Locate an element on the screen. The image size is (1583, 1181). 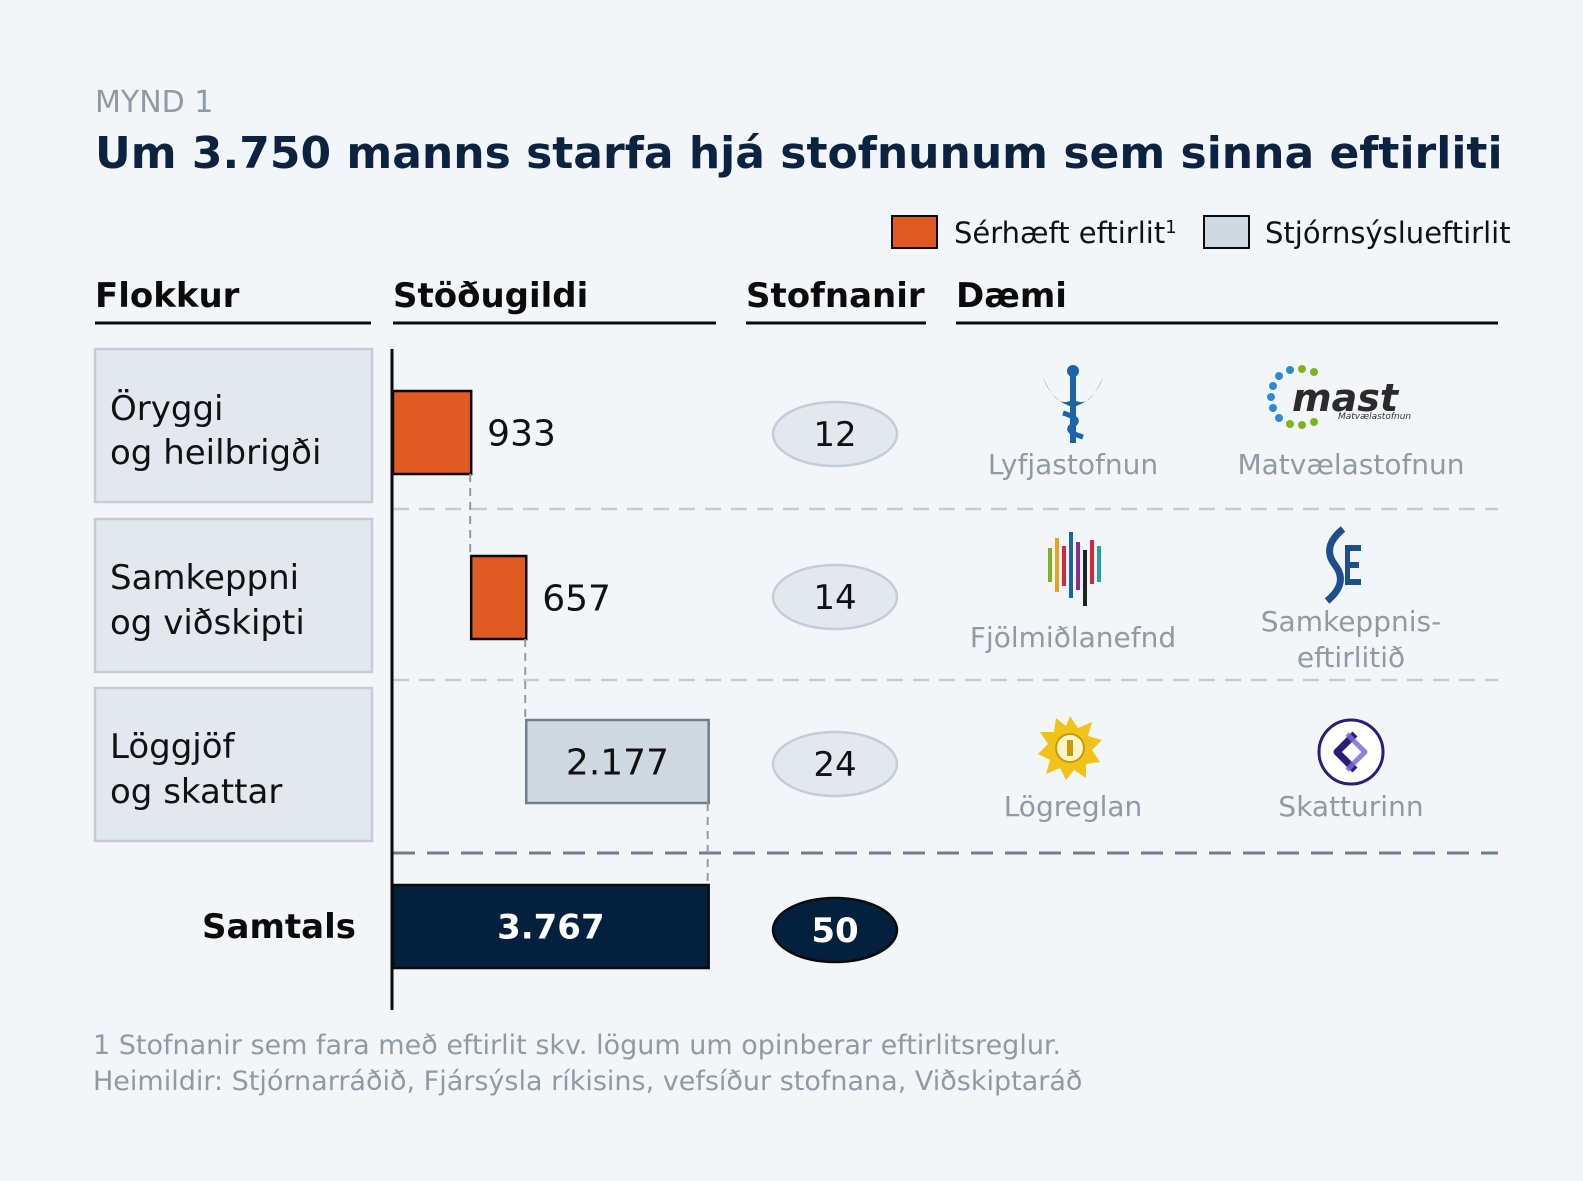
count-pill-total is located at coordinates (835, 930).